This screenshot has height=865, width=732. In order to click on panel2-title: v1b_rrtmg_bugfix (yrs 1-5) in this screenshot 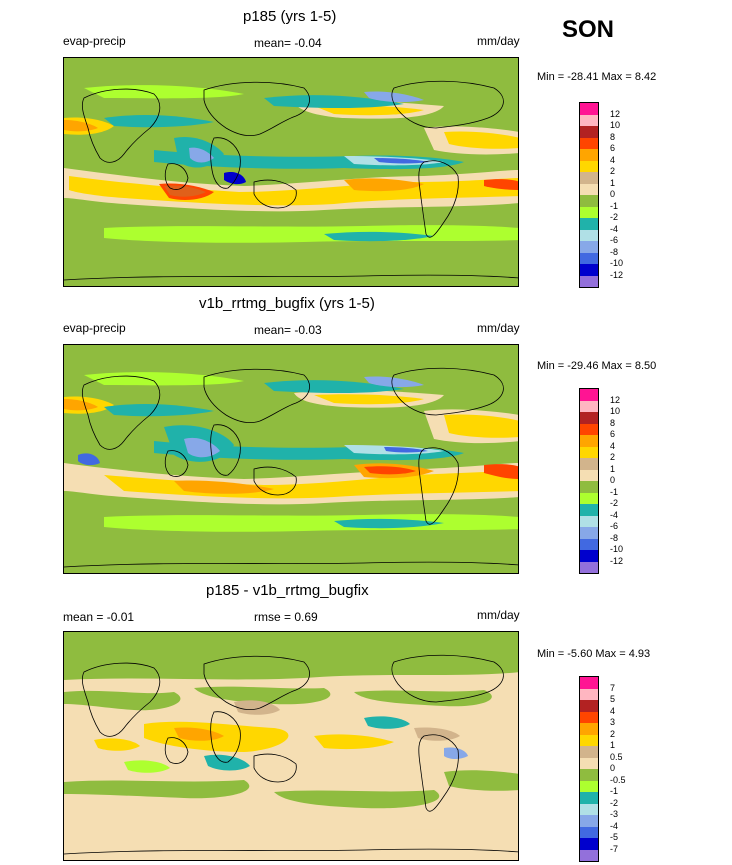, I will do `click(287, 303)`.